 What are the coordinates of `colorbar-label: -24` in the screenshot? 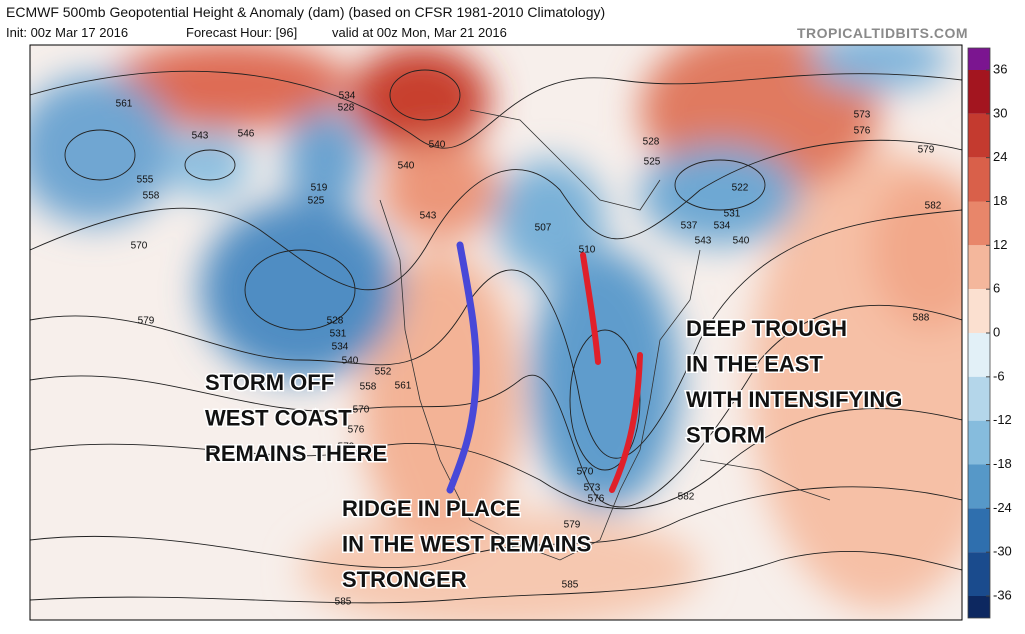 It's located at (1002, 507).